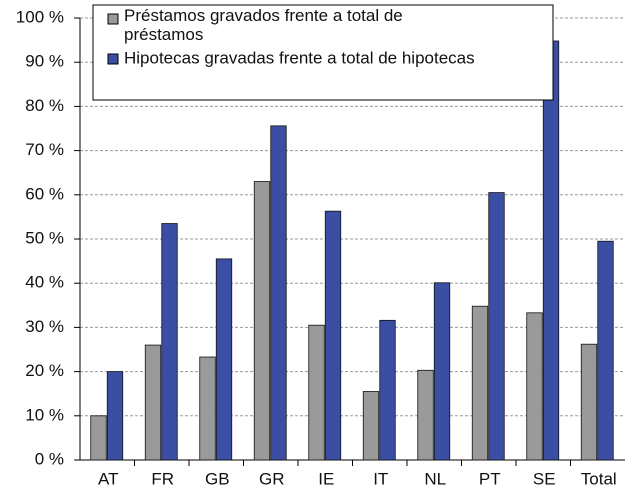  I want to click on y-tick-label: 70 %, so click(44, 149).